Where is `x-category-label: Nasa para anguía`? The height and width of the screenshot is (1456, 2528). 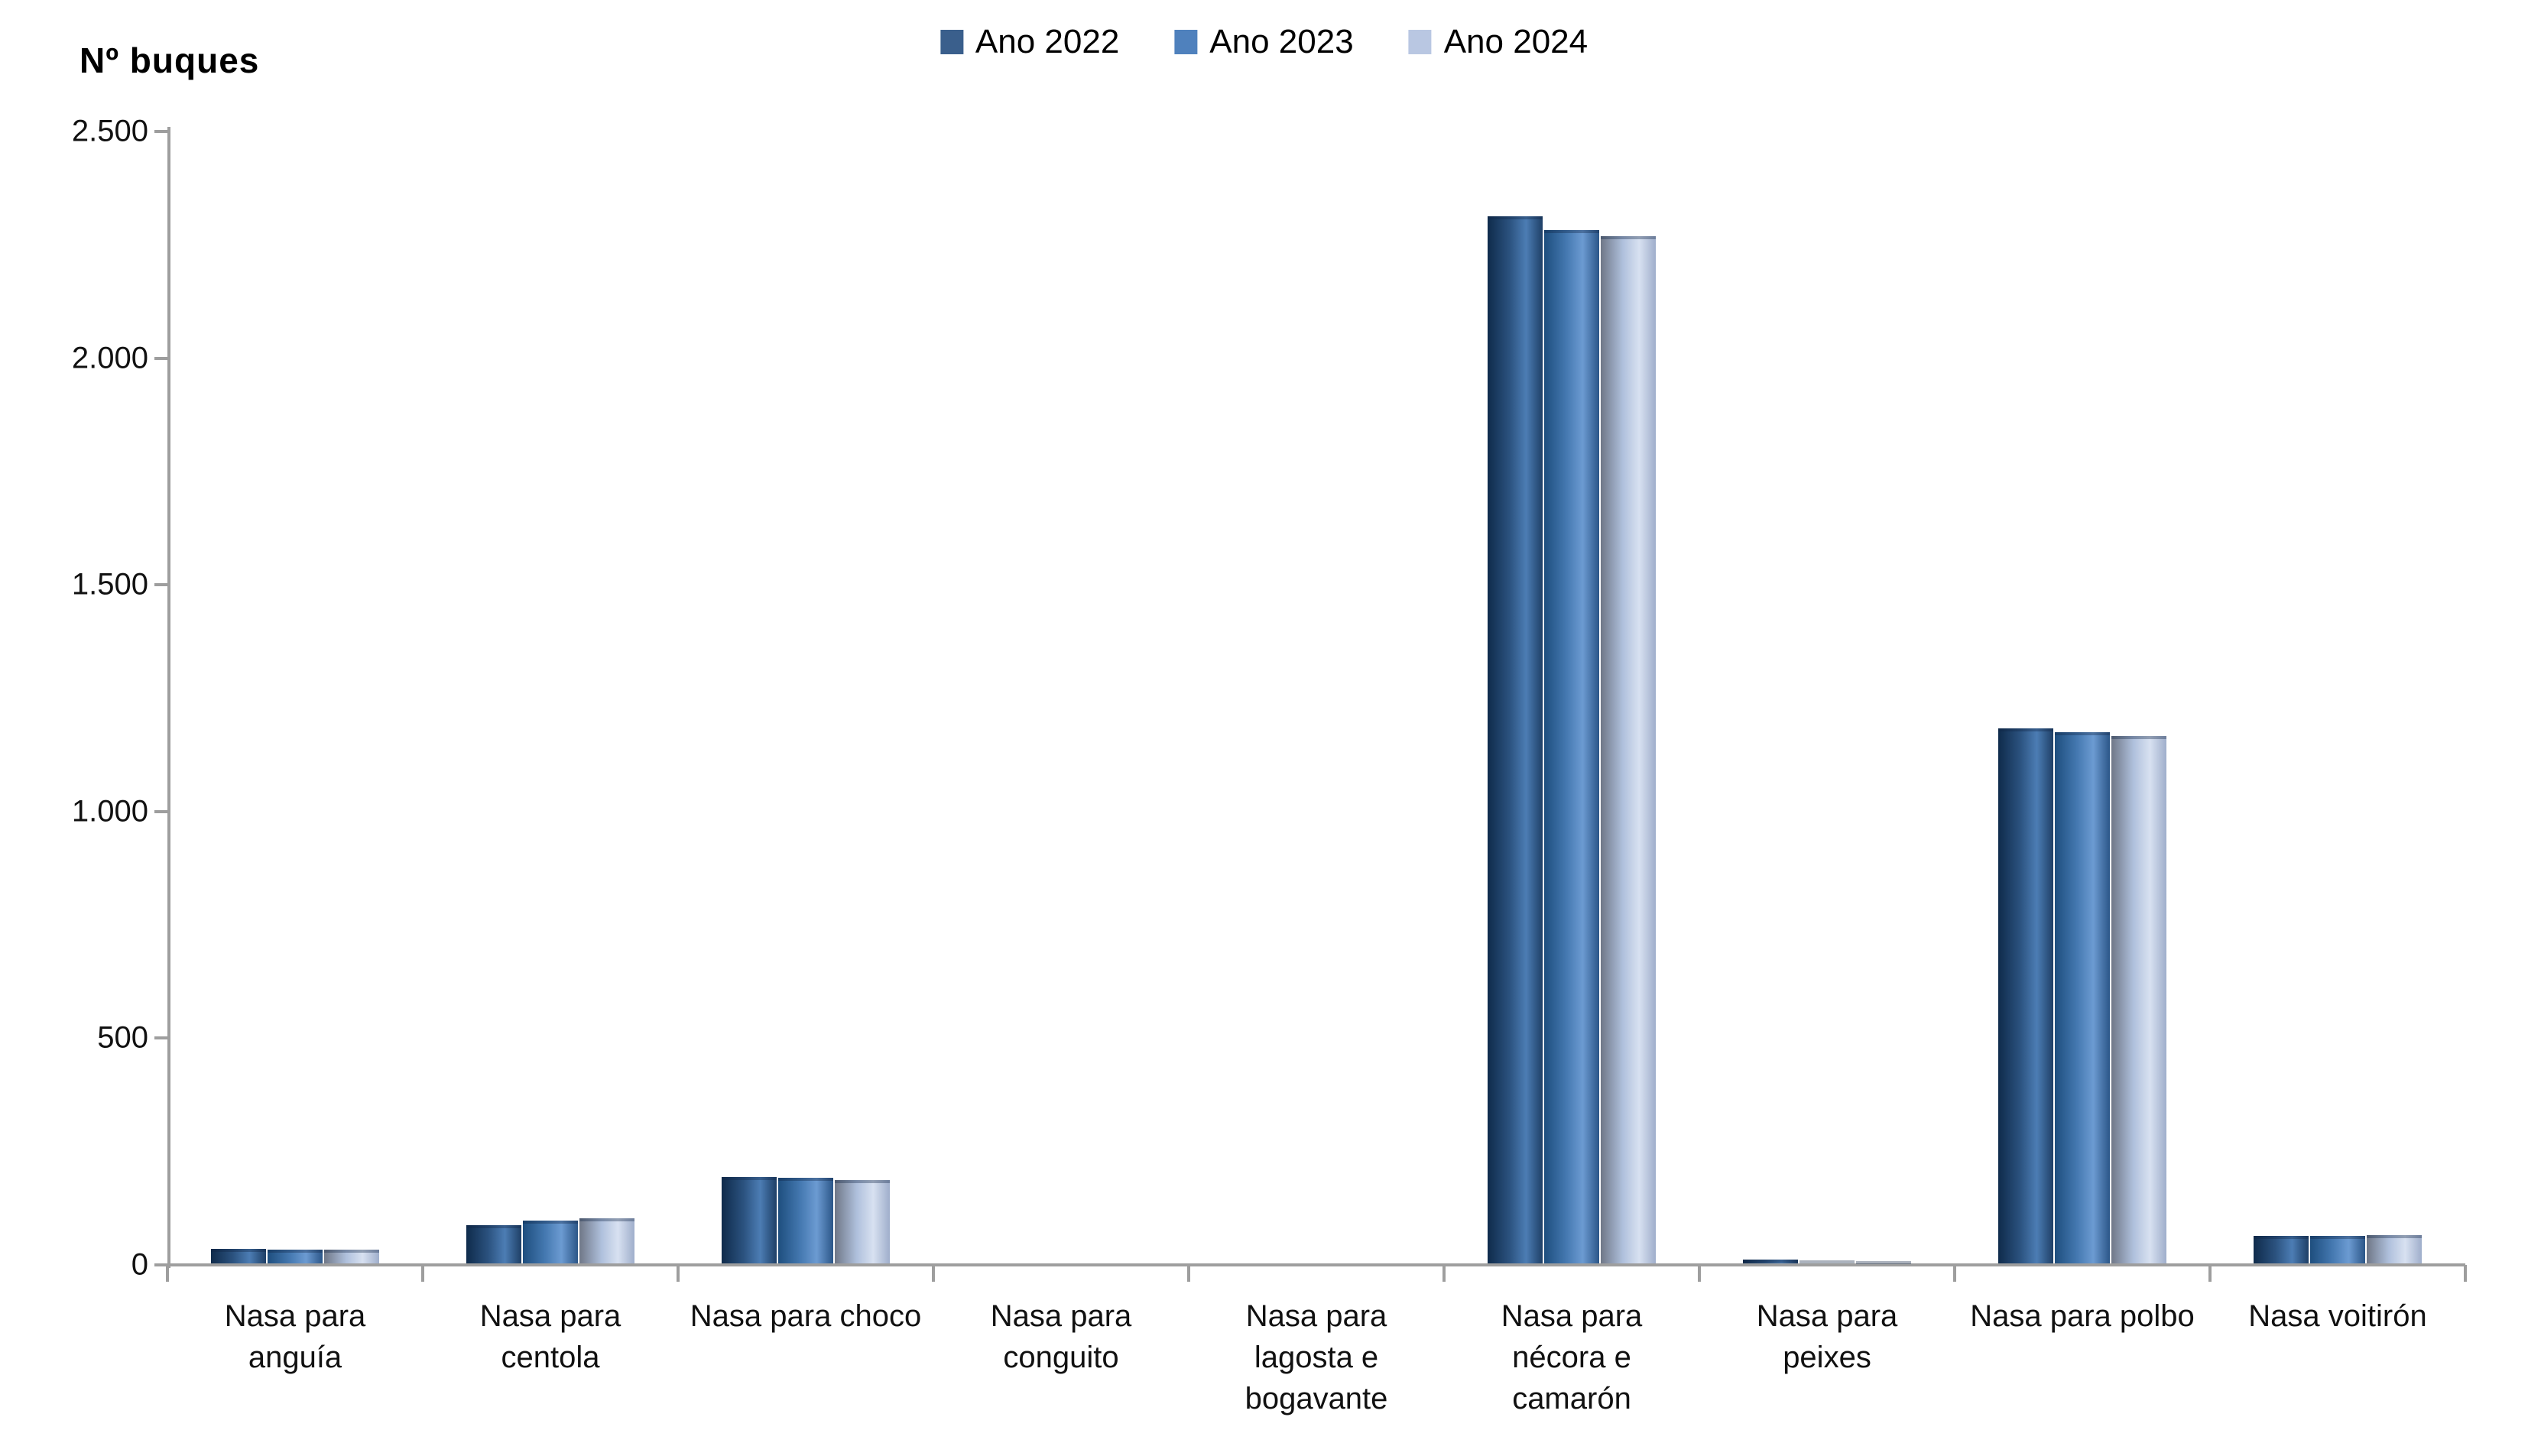 x-category-label: Nasa para anguía is located at coordinates (295, 1336).